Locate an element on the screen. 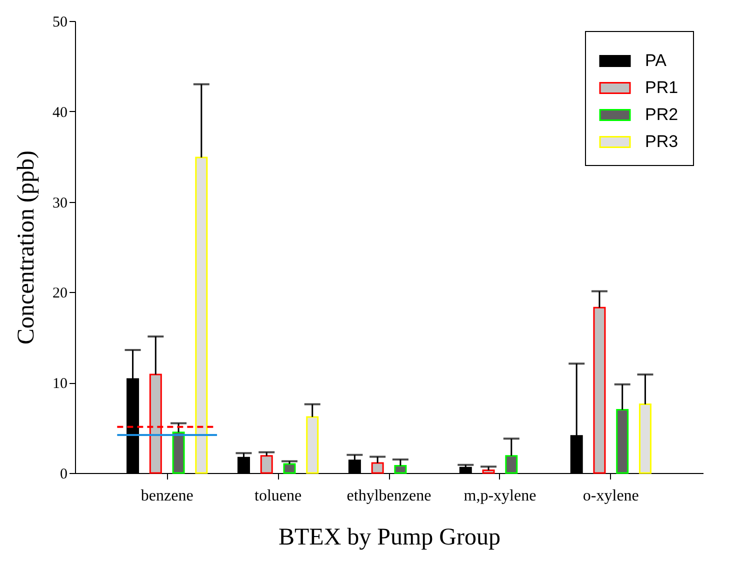  x-tick-label: ethylbenzene is located at coordinates (389, 496).